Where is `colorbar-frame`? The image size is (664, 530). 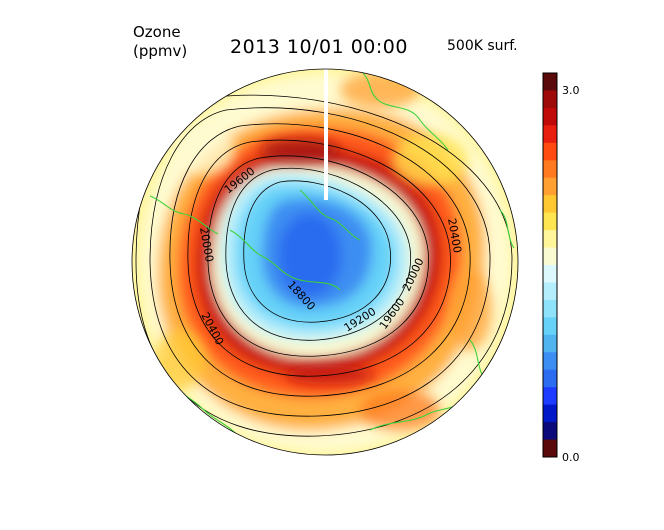 colorbar-frame is located at coordinates (550, 265).